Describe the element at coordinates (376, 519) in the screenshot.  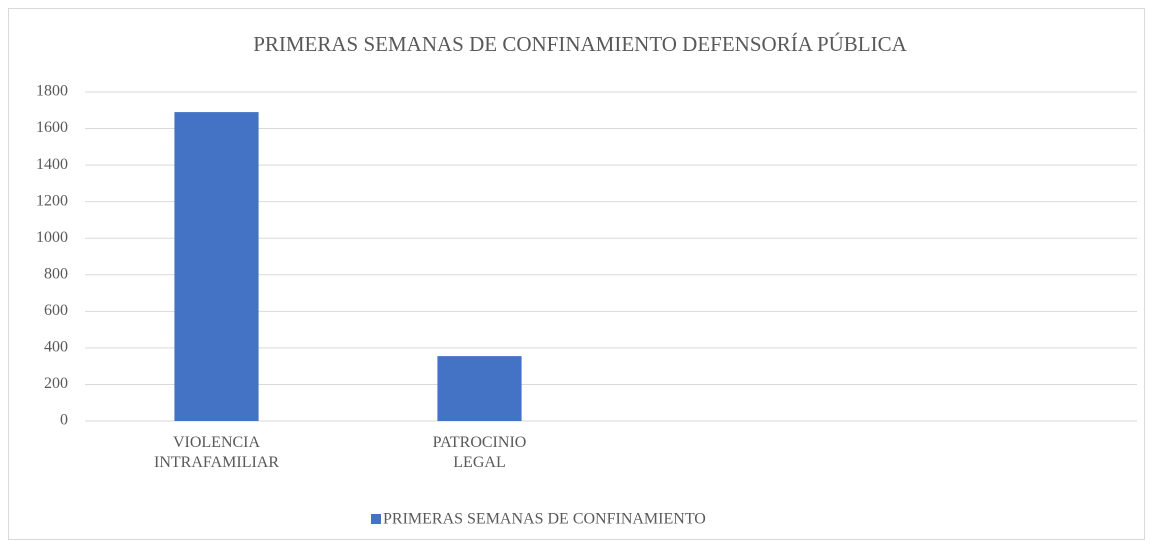
I see `legend-swatch` at that location.